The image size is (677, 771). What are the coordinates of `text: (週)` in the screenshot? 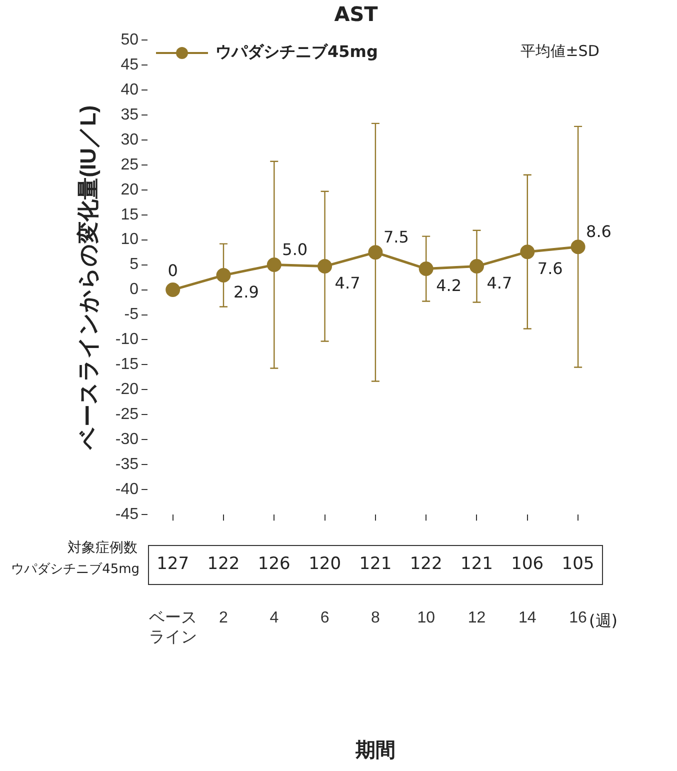 It's located at (603, 621).